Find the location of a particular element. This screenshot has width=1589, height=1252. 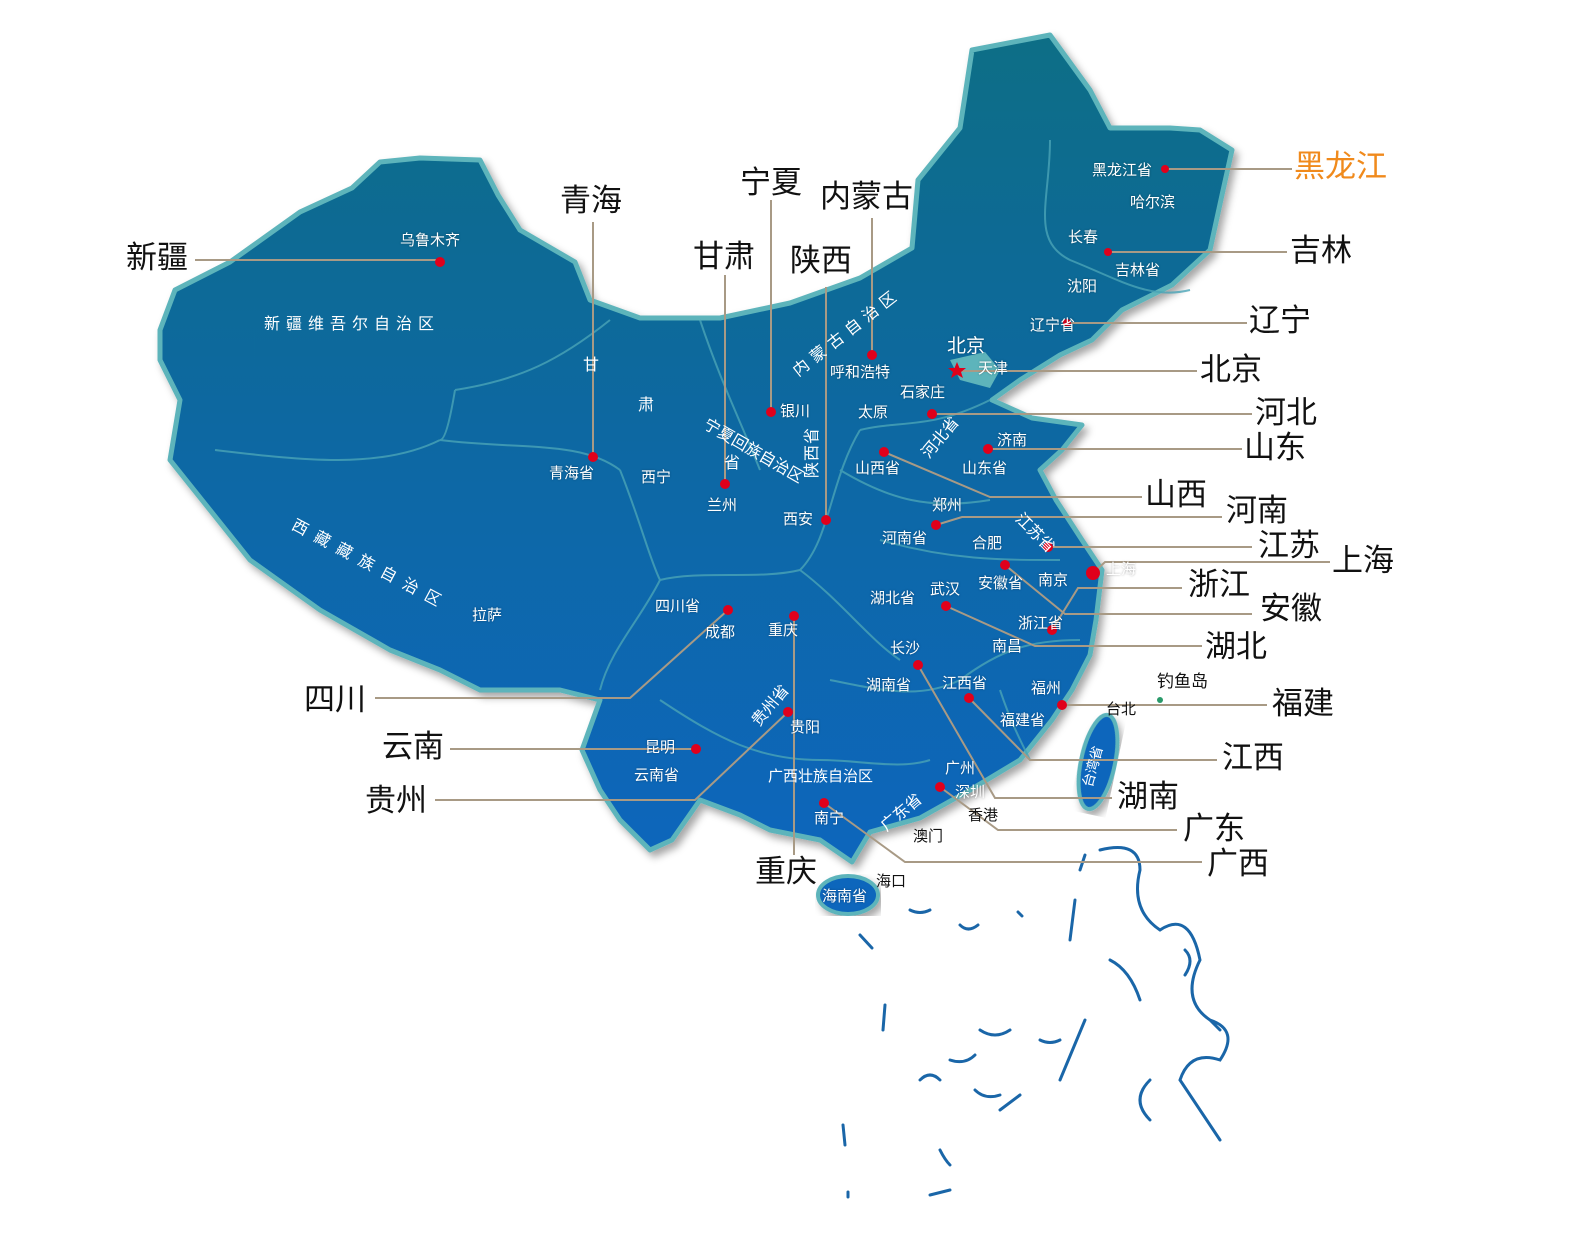

callout-zhejiang: 浙江 is located at coordinates (1219, 585).